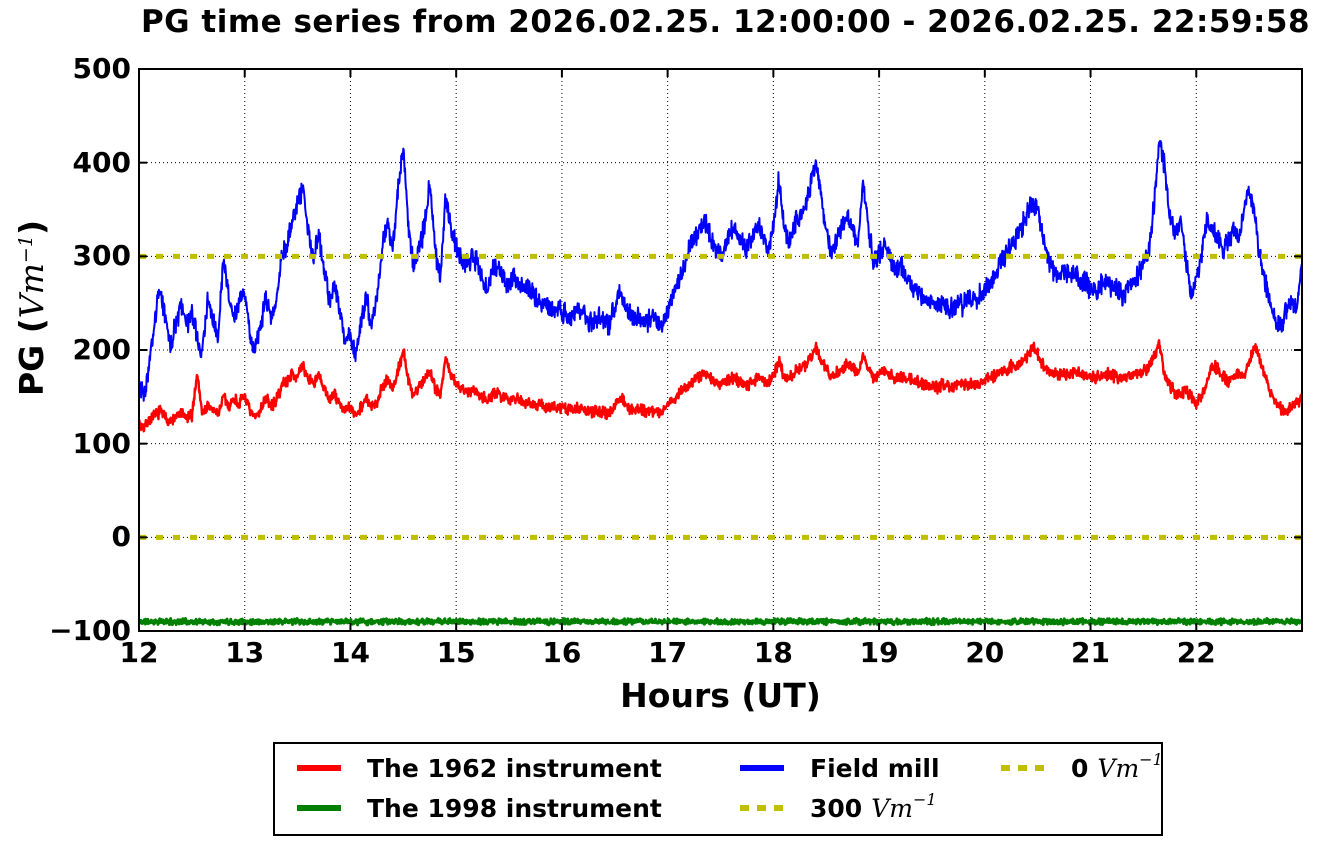  Describe the element at coordinates (319, 808) in the screenshot. I see `legend-line-sample-green` at that location.